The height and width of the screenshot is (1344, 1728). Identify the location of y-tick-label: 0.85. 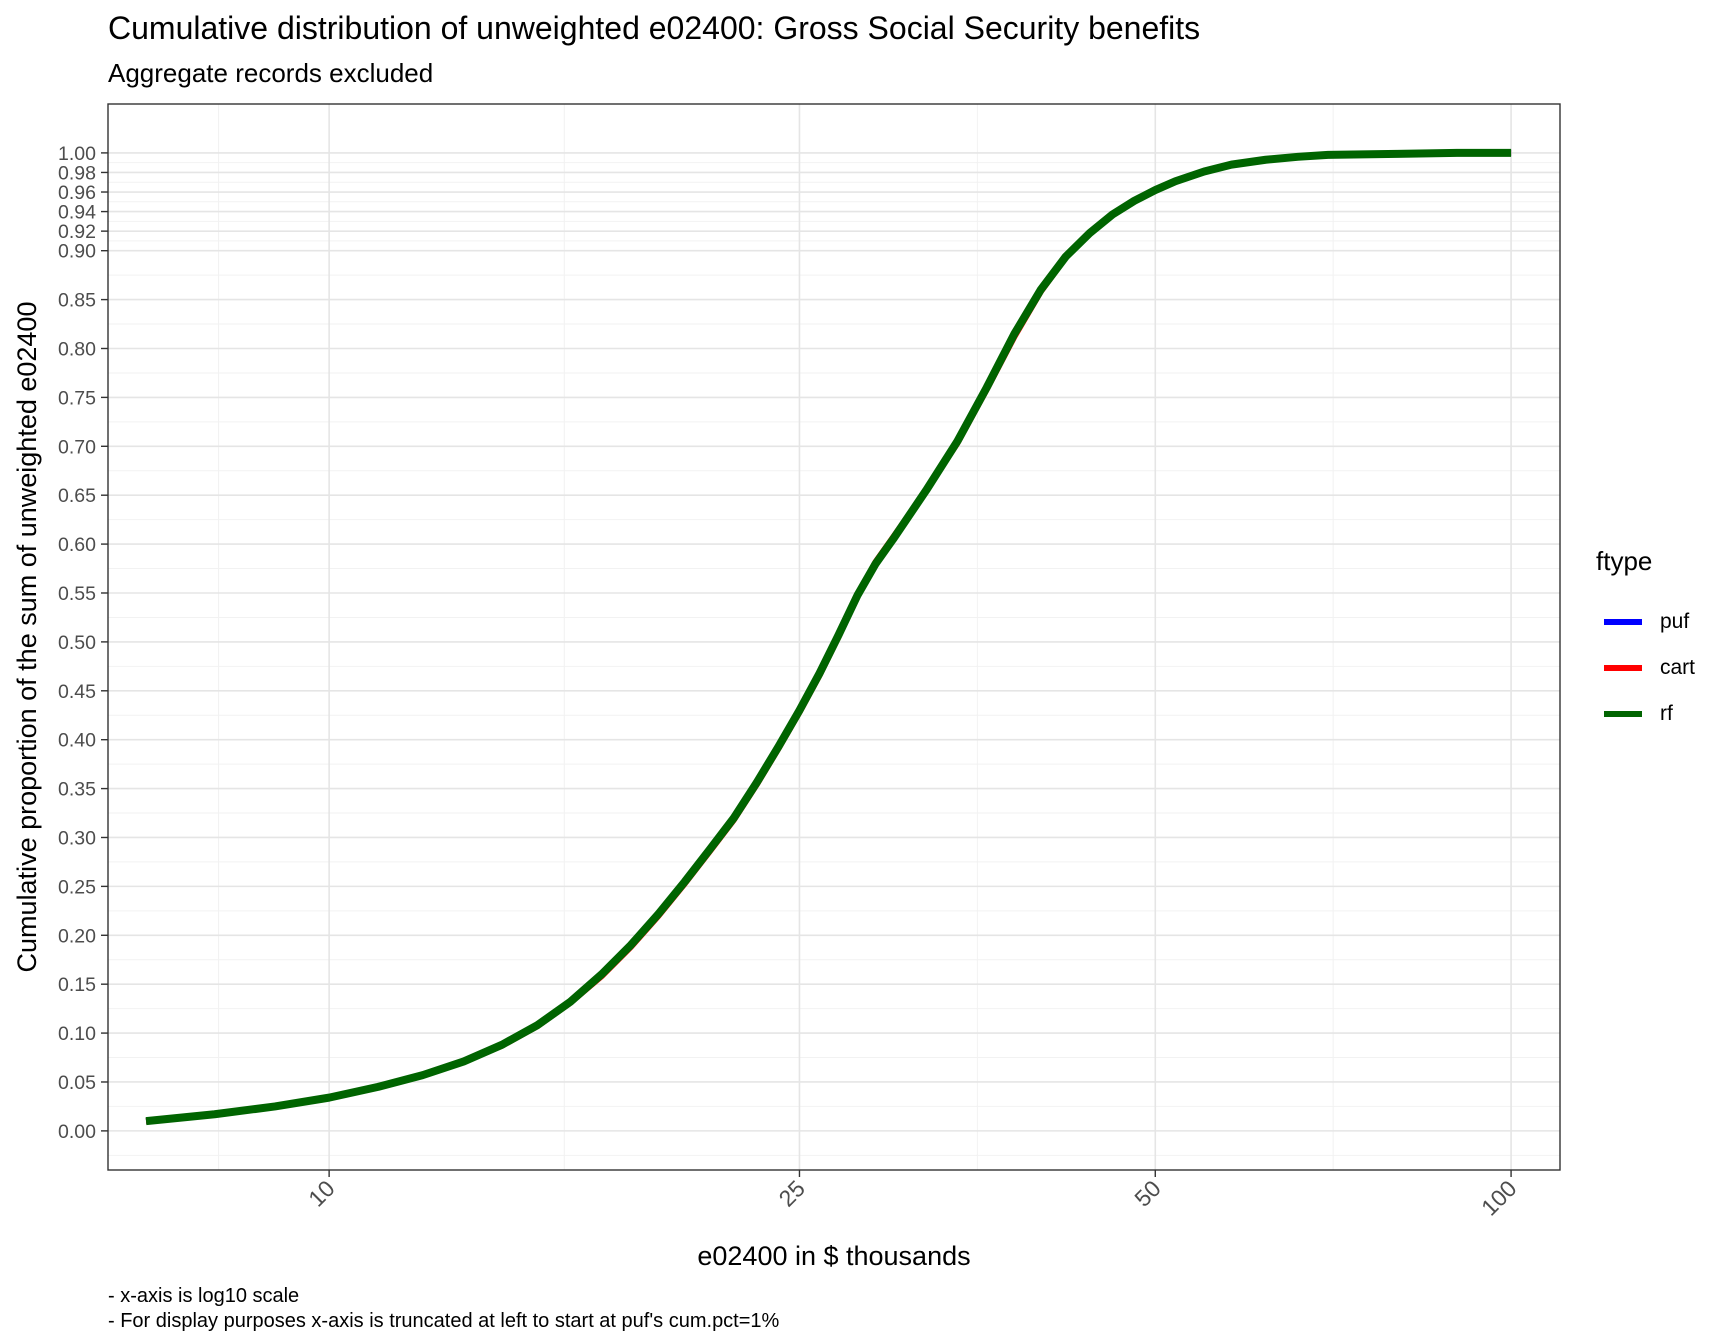
(77, 301).